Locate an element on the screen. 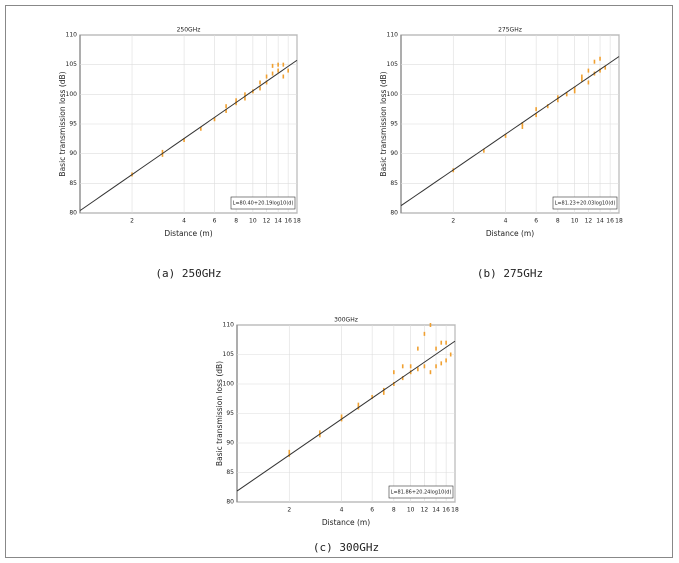 The image size is (679, 563). caption: (a) 250GHz is located at coordinates (188, 273).